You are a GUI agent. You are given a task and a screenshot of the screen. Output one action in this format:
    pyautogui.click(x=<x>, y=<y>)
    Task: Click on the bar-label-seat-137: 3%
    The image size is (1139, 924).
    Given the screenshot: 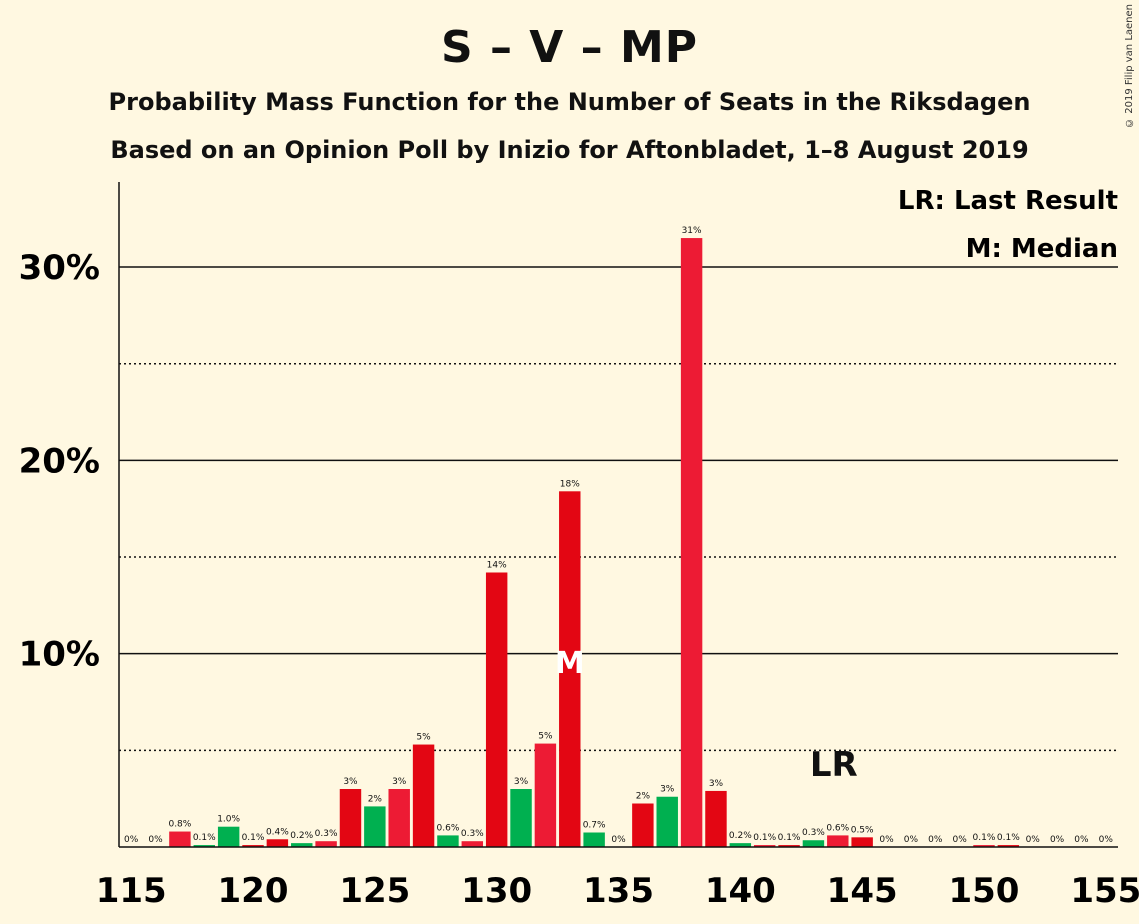 What is the action you would take?
    pyautogui.click(x=667, y=790)
    